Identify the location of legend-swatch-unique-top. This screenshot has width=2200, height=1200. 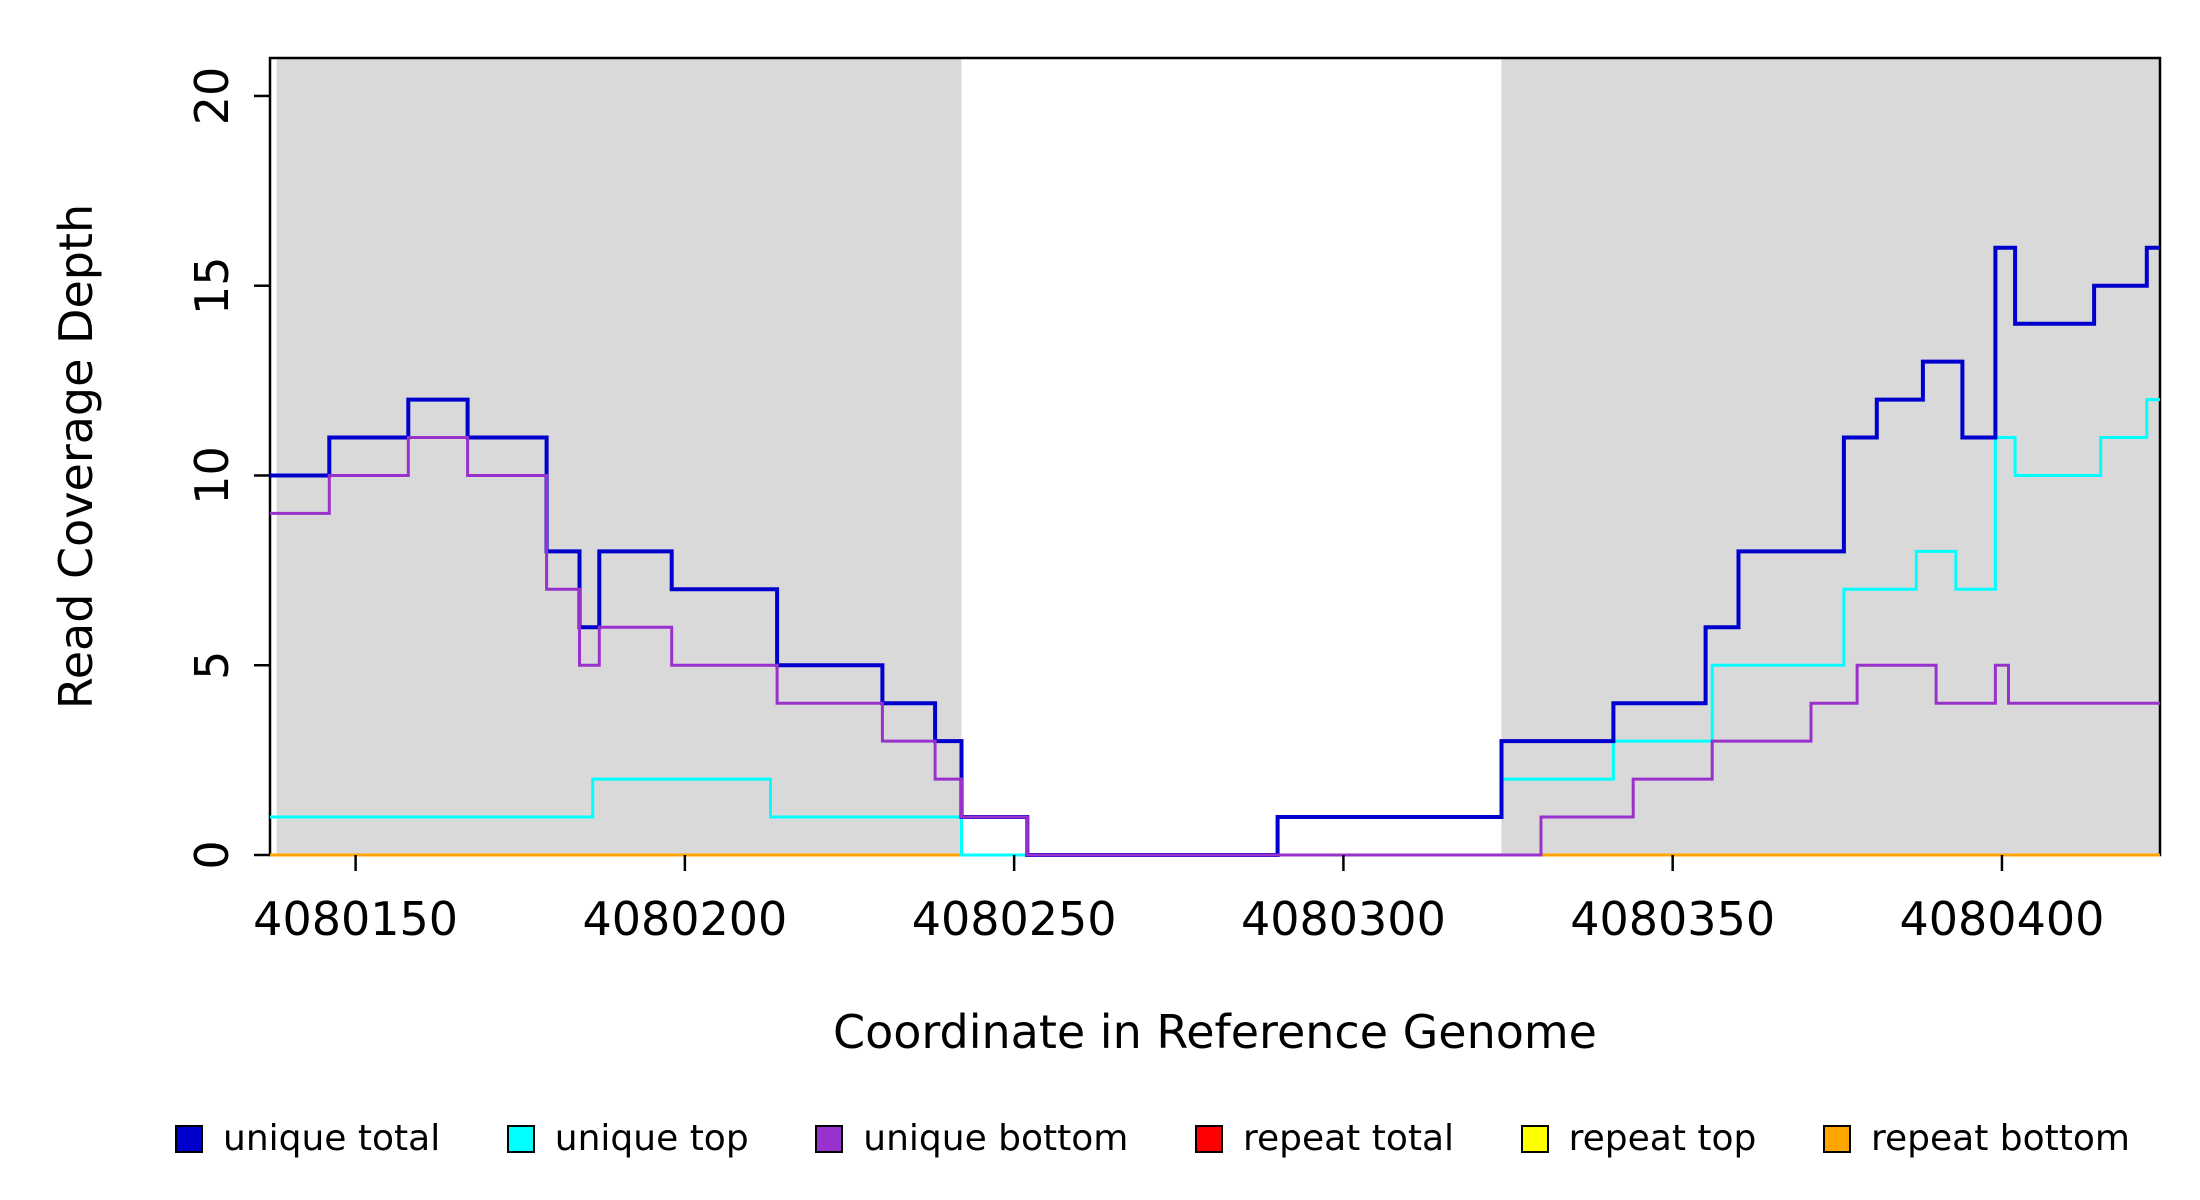
(520, 1138).